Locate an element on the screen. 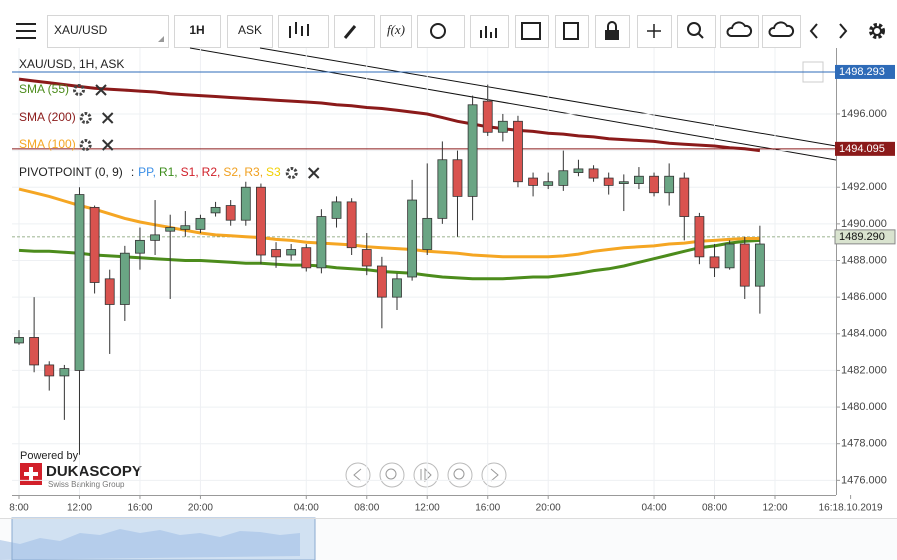 This screenshot has width=897, height=560. x-tick-label: 08:00 is located at coordinates (714, 508).